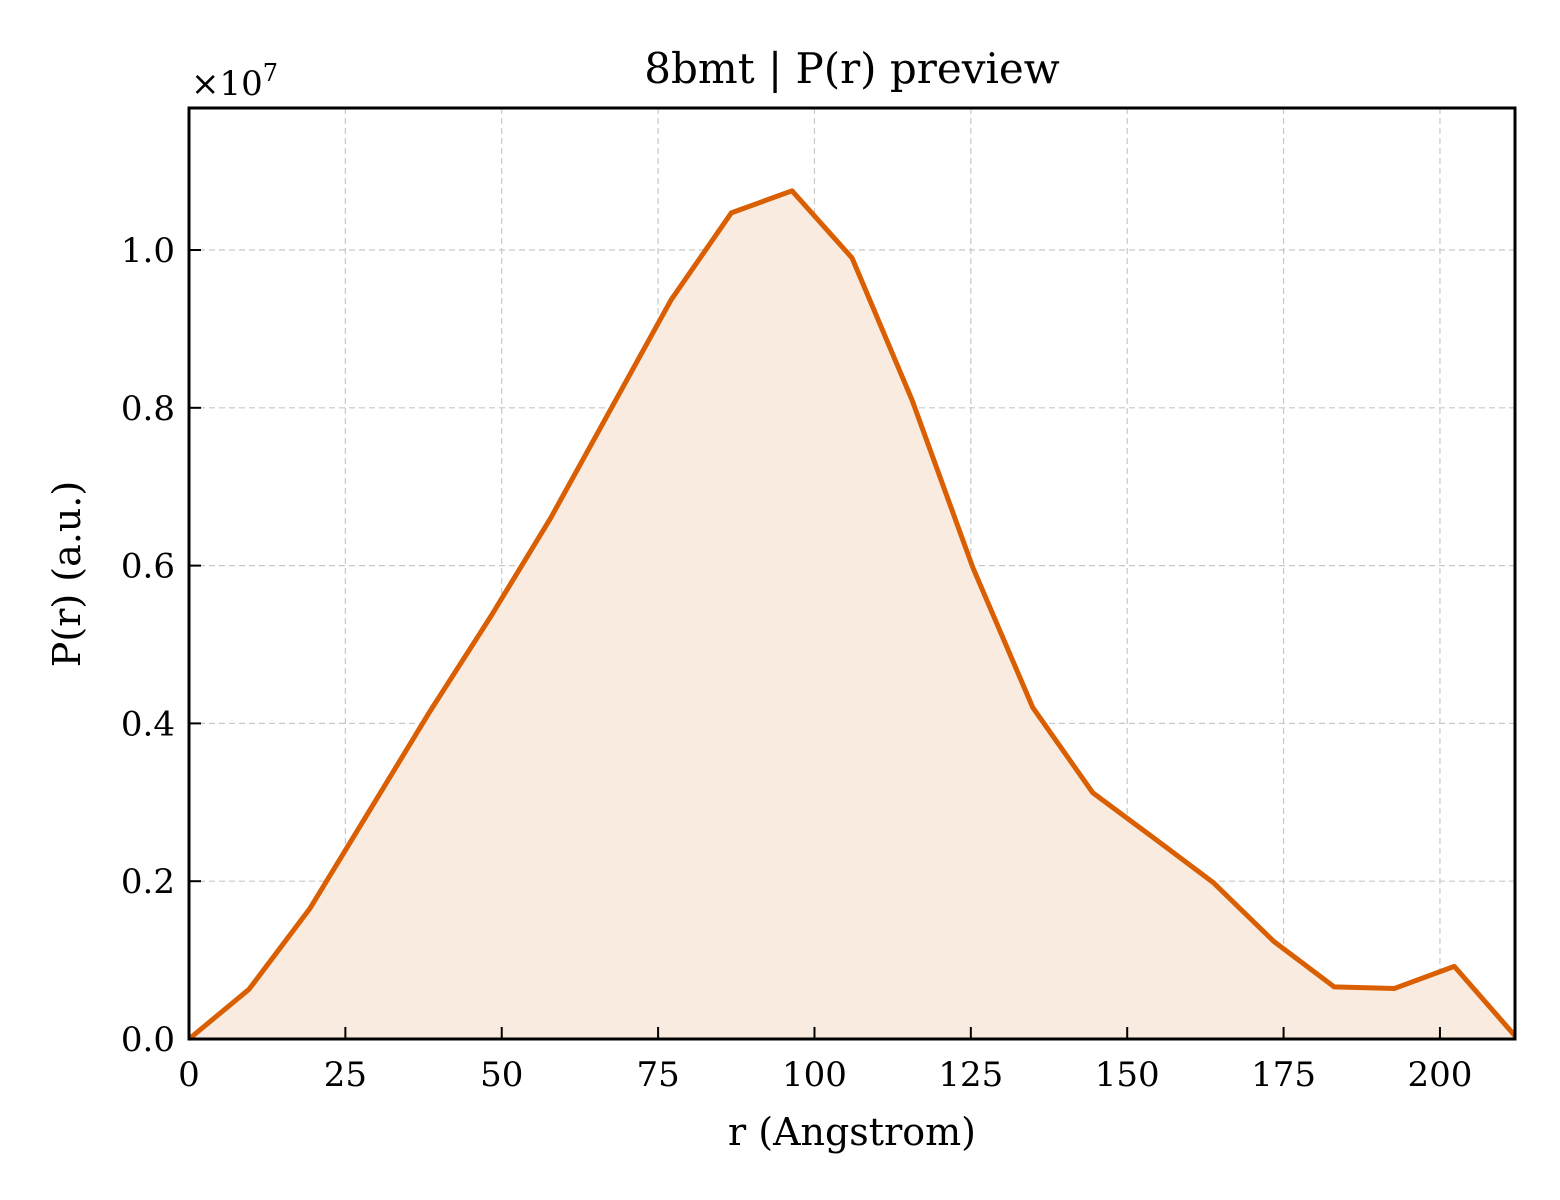 The width and height of the screenshot is (1560, 1200). Describe the element at coordinates (851, 68) in the screenshot. I see `chart-title: 8bmt | P(r) preview` at that location.